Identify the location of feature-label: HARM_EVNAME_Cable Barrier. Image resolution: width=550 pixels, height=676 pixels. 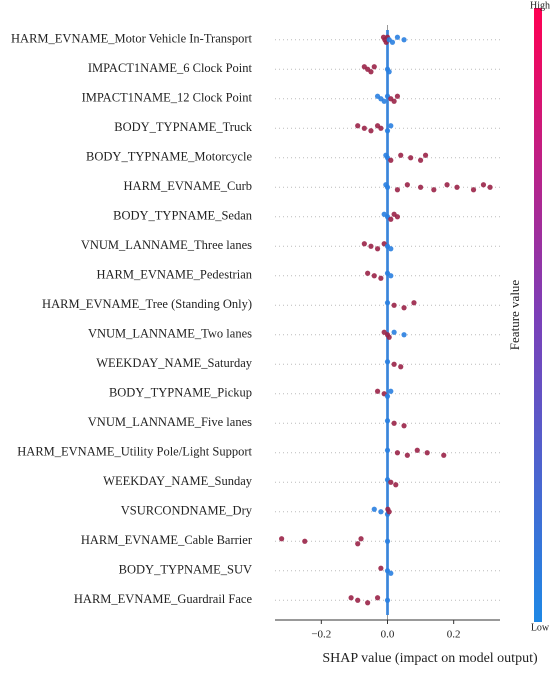
(167, 540).